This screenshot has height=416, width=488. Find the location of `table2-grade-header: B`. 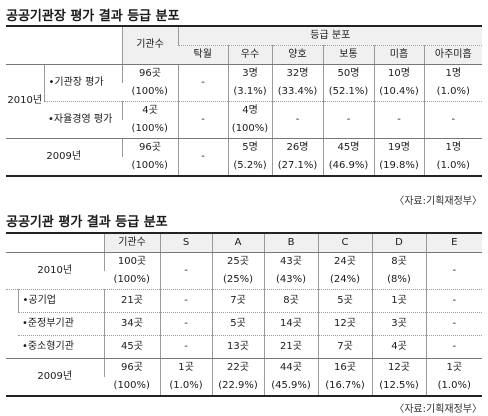

table2-grade-header: B is located at coordinates (290, 242).